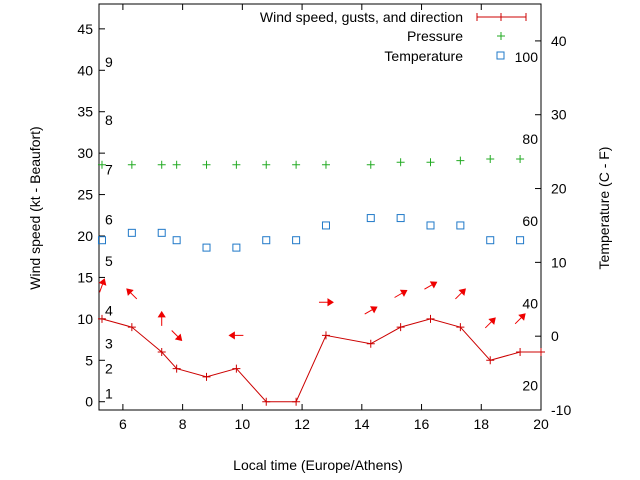 The height and width of the screenshot is (480, 640). What do you see at coordinates (85, 29) in the screenshot?
I see `y-tick-label: 45` at bounding box center [85, 29].